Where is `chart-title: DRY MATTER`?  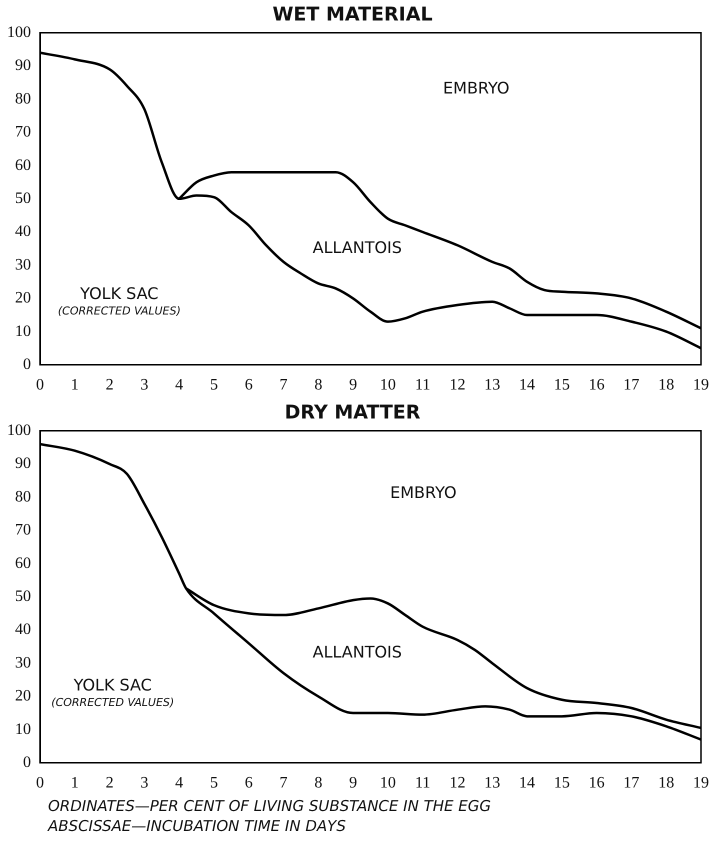 chart-title: DRY MATTER is located at coordinates (352, 412).